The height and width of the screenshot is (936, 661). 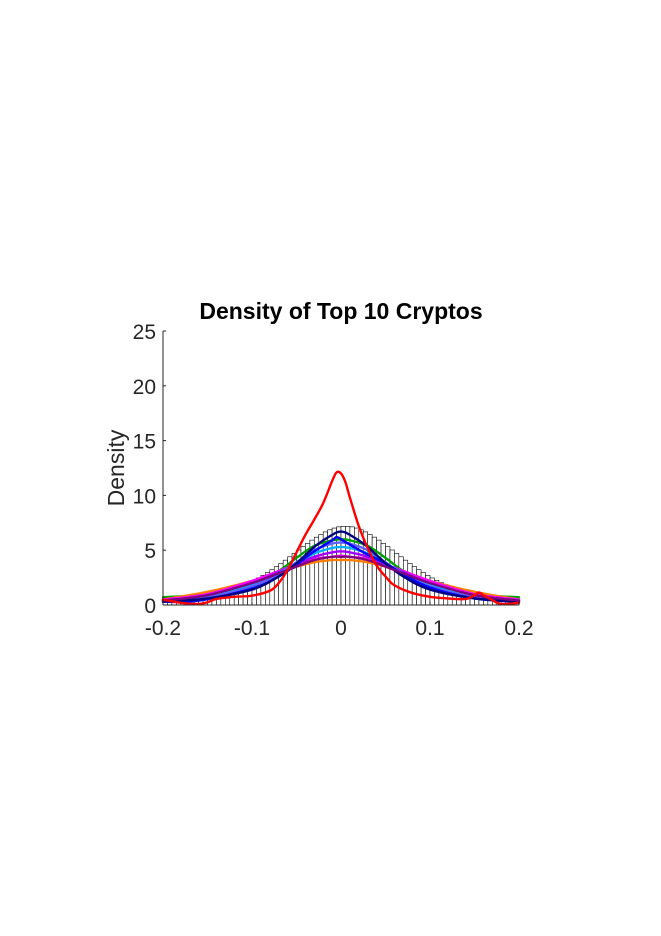 What do you see at coordinates (340, 311) in the screenshot?
I see `chart-title: Density of Top 10 Cryptos` at bounding box center [340, 311].